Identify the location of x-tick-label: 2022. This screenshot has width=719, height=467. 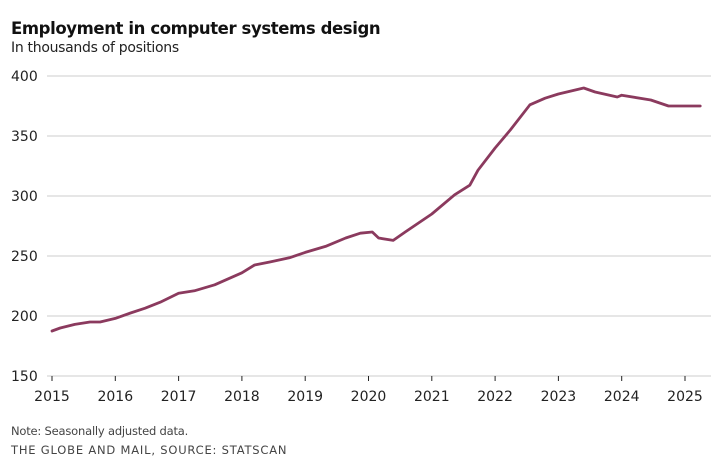
(495, 397).